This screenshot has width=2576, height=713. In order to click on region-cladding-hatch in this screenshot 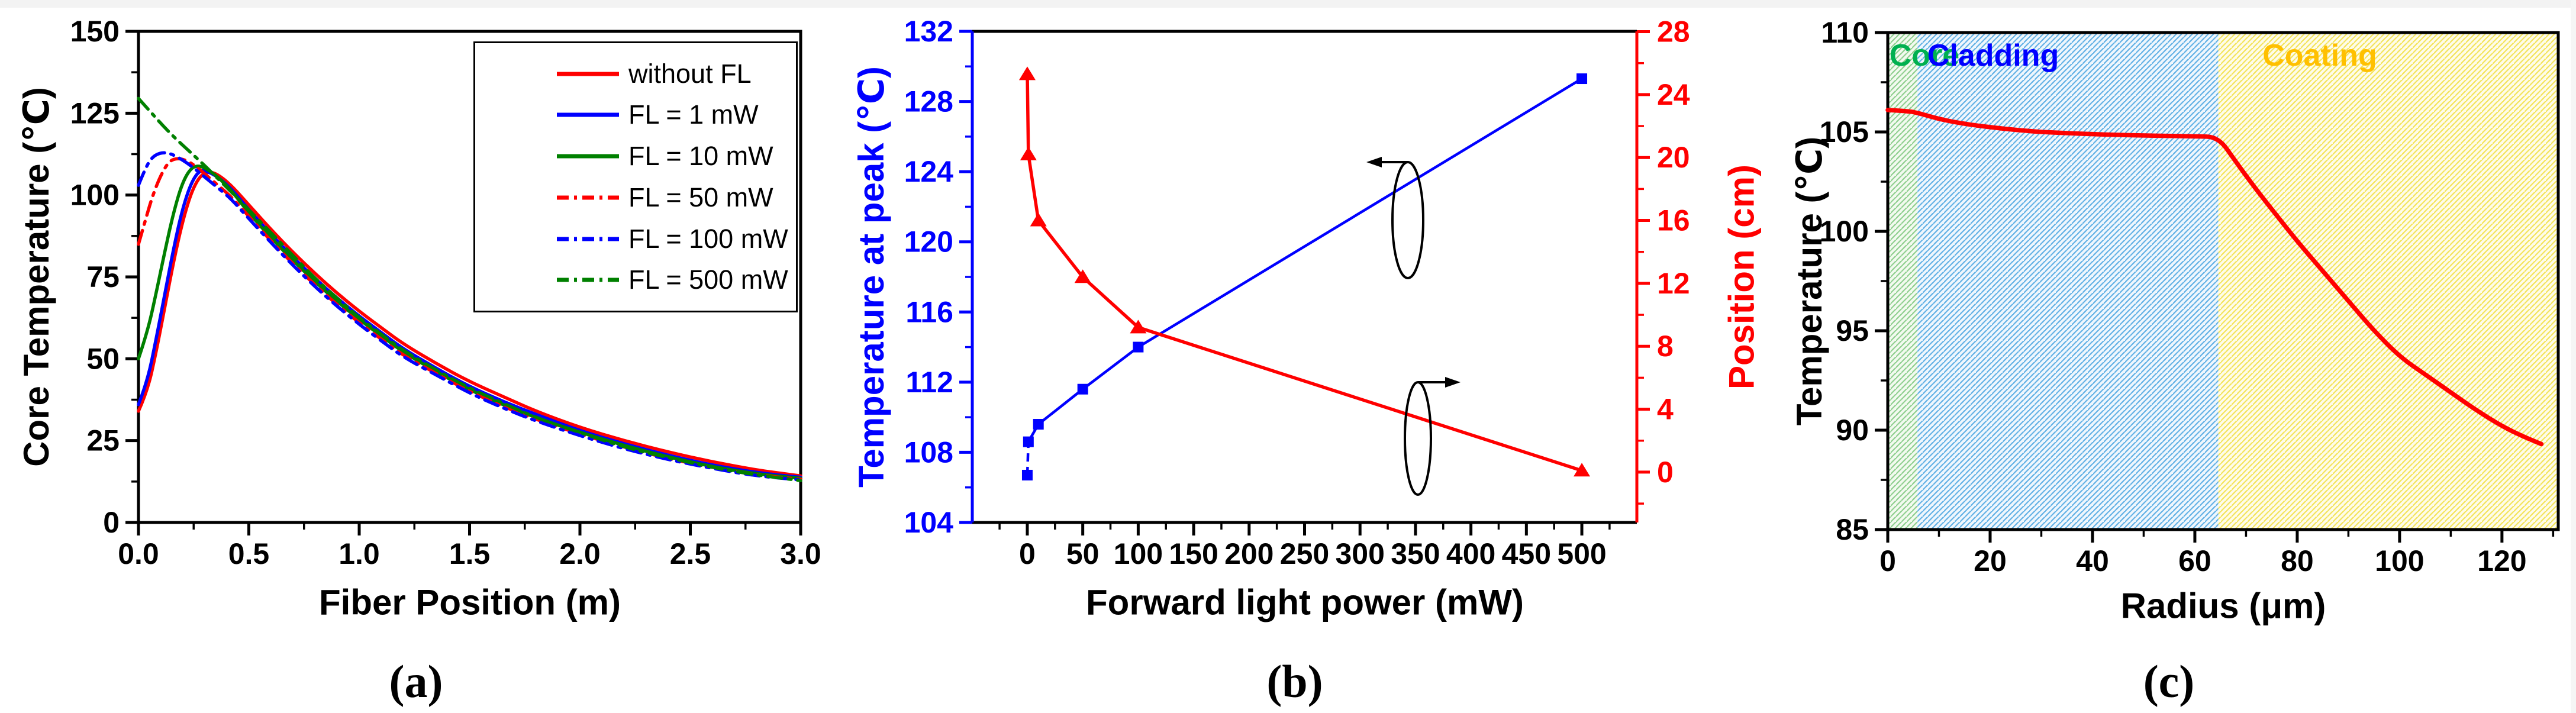, I will do `click(2068, 281)`.